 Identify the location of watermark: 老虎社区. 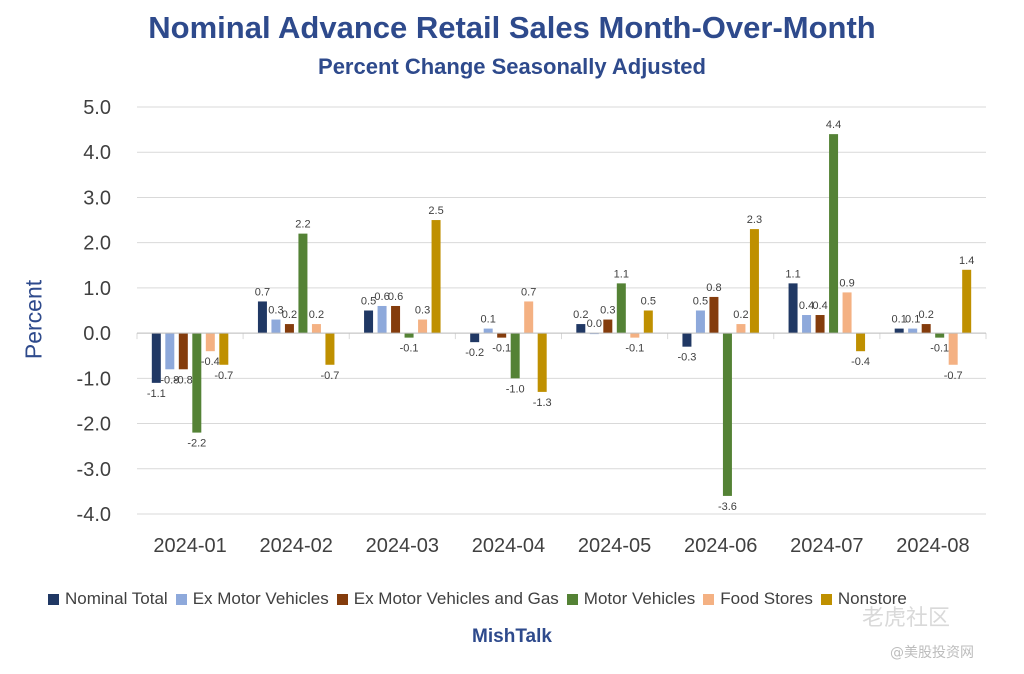
(906, 618).